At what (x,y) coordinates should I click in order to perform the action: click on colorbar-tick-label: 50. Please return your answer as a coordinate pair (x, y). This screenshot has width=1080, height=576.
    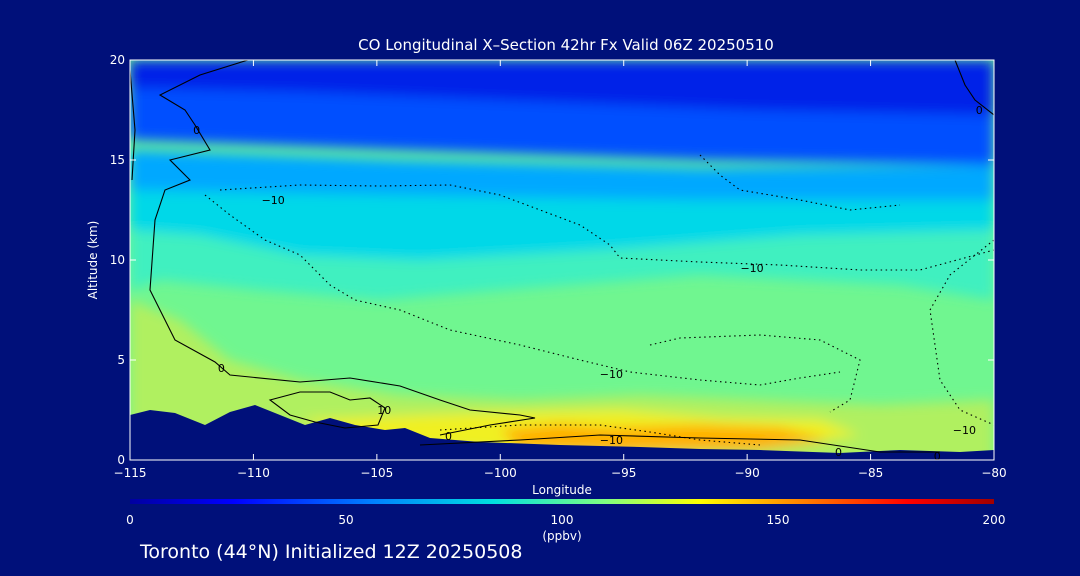
    Looking at the image, I should click on (345, 520).